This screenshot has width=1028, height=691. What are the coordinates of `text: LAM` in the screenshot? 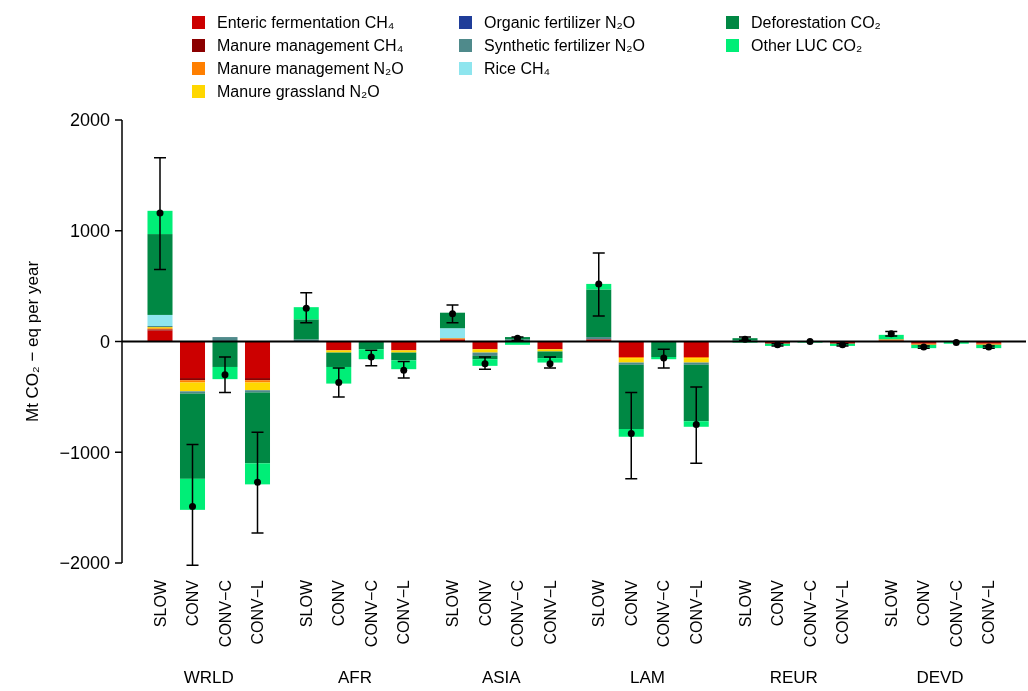 It's located at (647, 677).